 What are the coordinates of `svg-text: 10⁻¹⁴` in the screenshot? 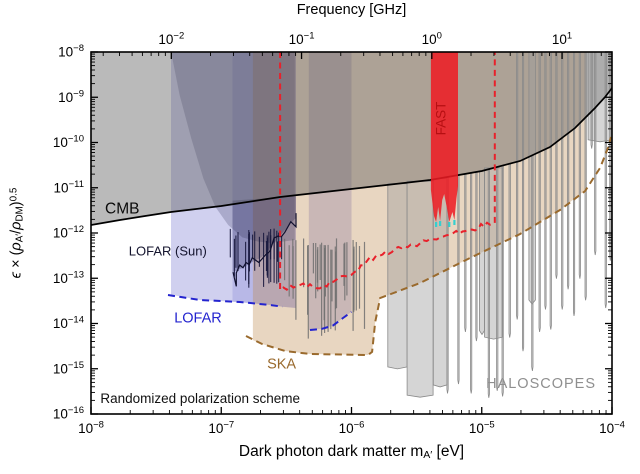 It's located at (68, 323).